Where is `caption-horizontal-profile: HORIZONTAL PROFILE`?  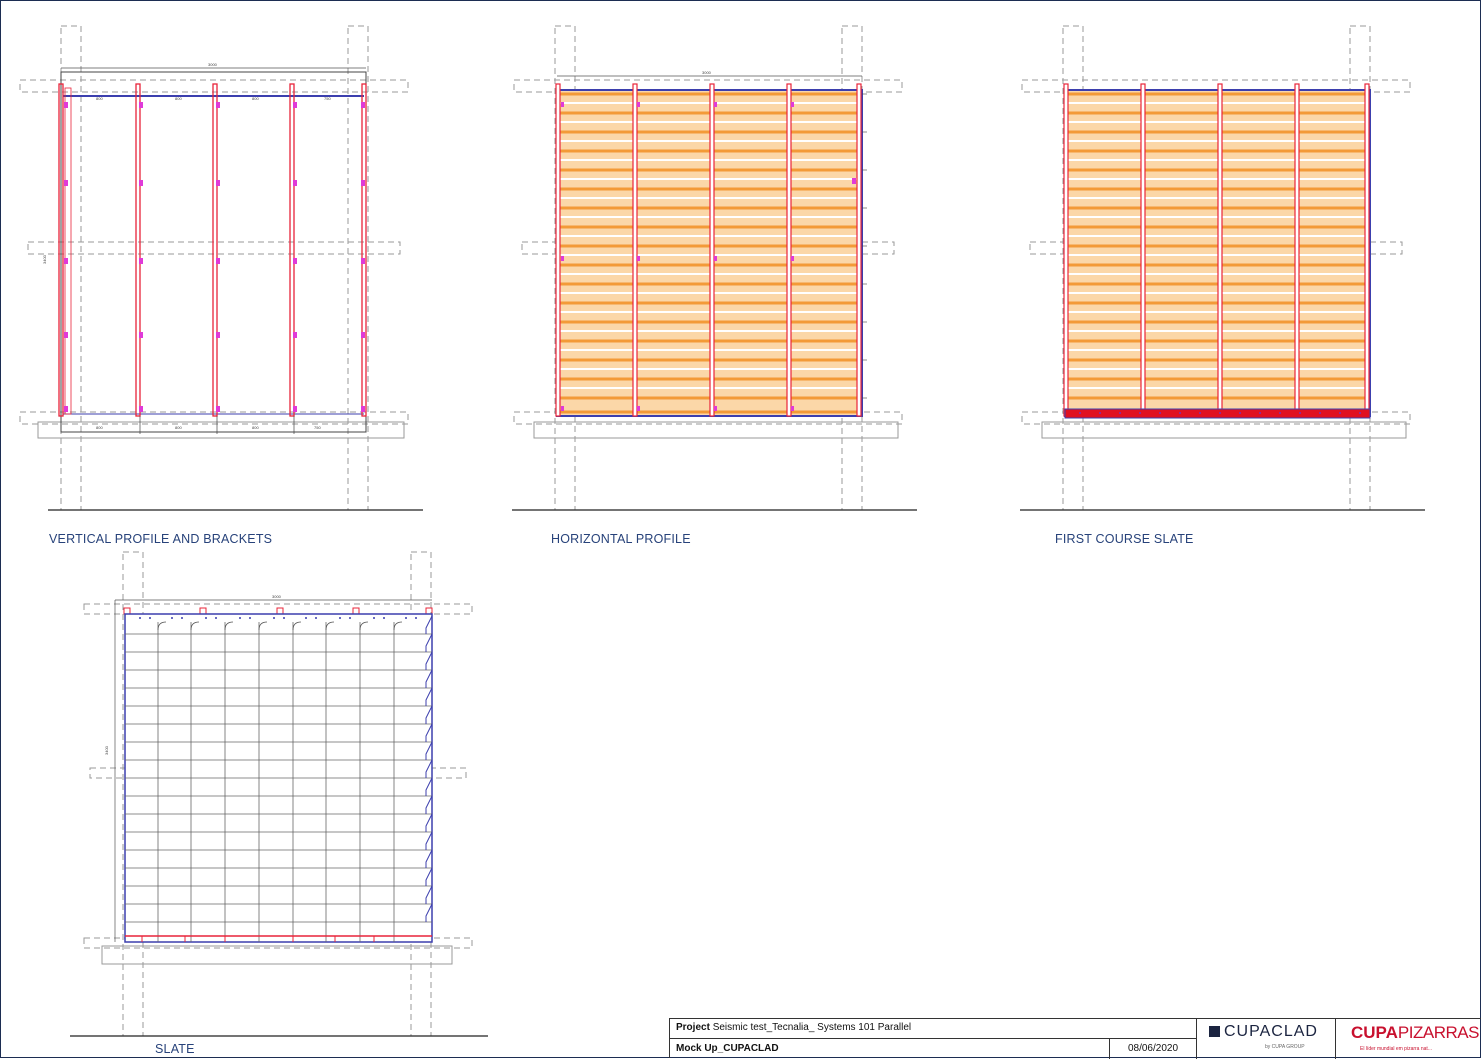
caption-horizontal-profile: HORIZONTAL PROFILE is located at coordinates (621, 539).